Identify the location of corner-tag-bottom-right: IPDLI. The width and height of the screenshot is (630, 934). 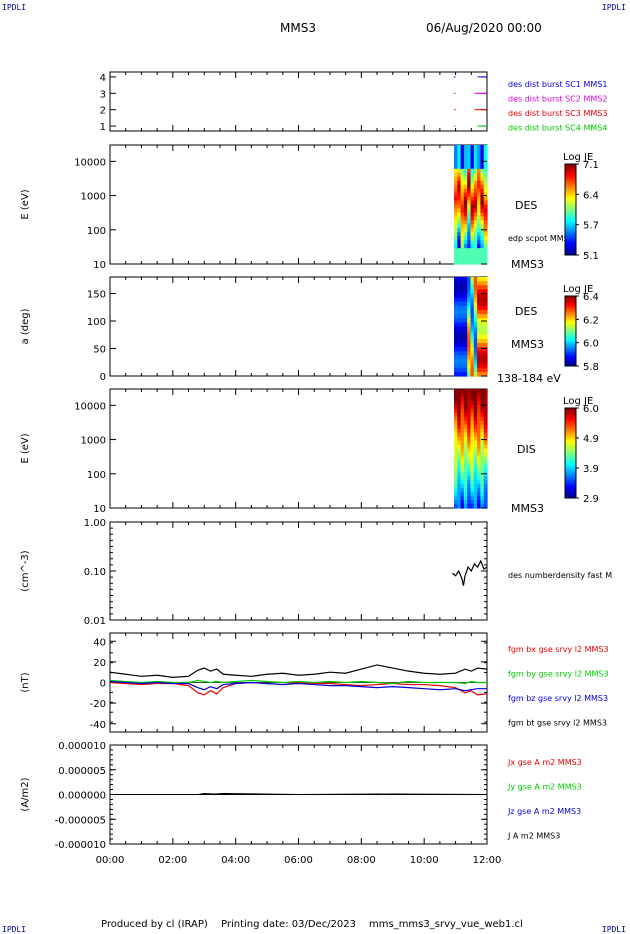
(613, 929).